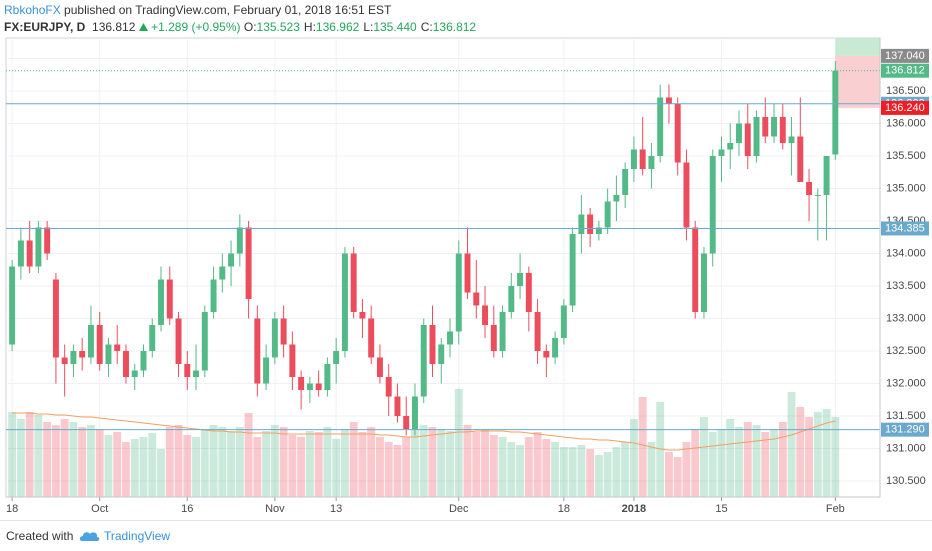 Image resolution: width=932 pixels, height=551 pixels. What do you see at coordinates (99, 509) in the screenshot?
I see `x-tick-label: Oct` at bounding box center [99, 509].